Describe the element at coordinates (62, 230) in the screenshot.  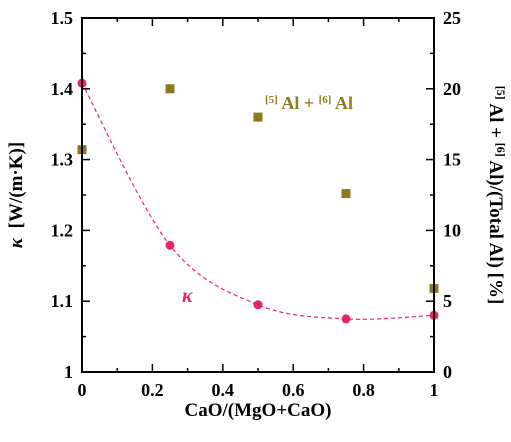
I see `y-left-tick-label: 1.2` at that location.